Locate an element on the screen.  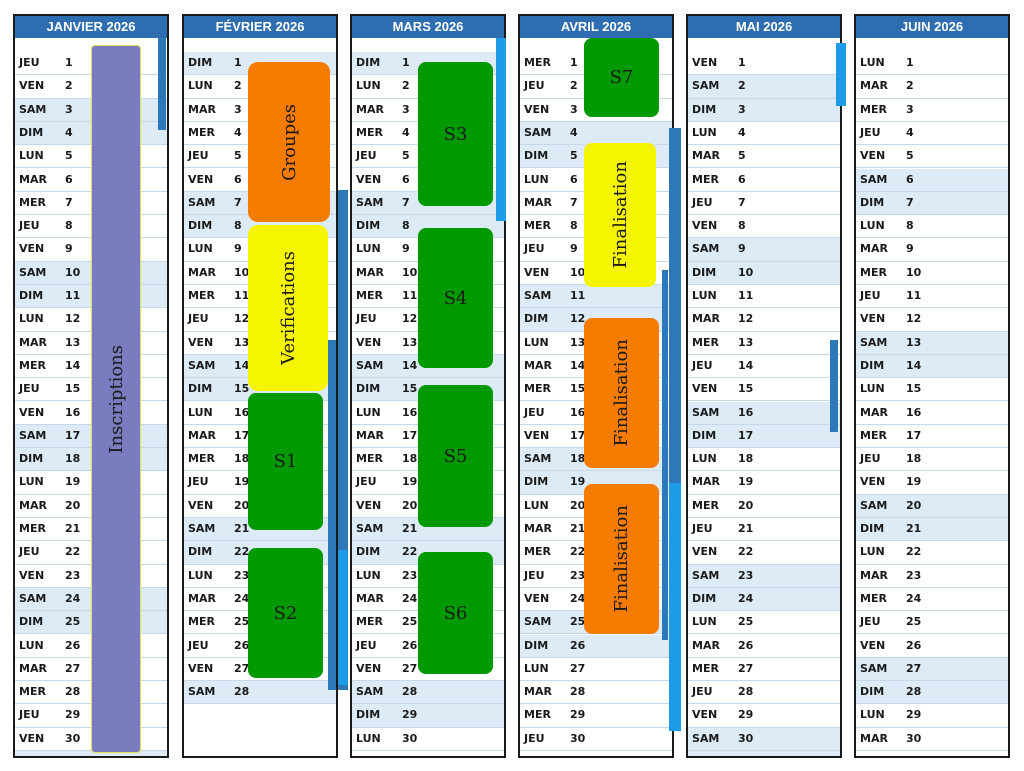
day-number: 13 is located at coordinates (746, 342).